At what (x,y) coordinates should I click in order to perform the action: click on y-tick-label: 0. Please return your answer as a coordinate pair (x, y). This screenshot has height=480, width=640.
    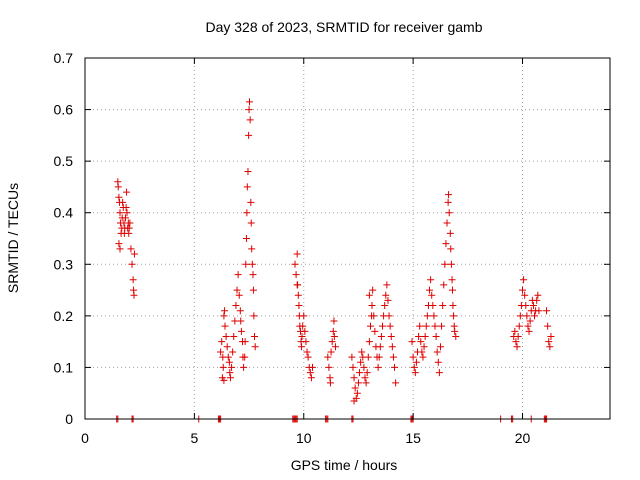
    Looking at the image, I should click on (69, 419).